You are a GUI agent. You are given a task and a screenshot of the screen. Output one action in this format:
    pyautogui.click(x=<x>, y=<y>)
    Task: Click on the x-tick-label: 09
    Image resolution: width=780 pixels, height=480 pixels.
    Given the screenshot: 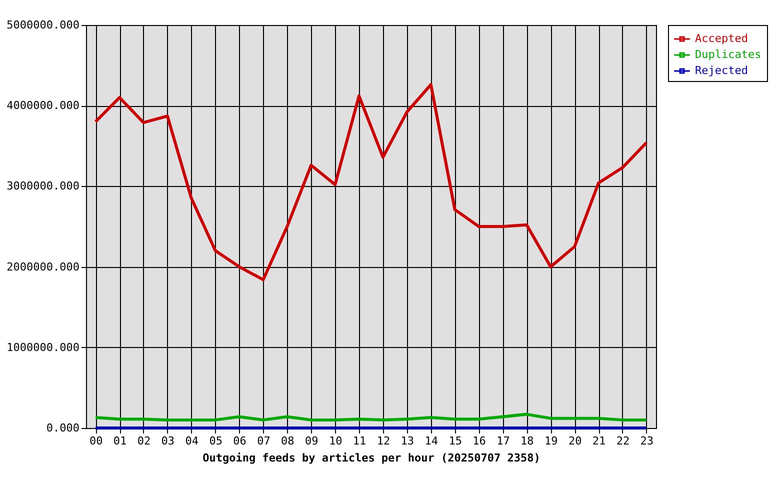 What is the action you would take?
    pyautogui.click(x=311, y=441)
    